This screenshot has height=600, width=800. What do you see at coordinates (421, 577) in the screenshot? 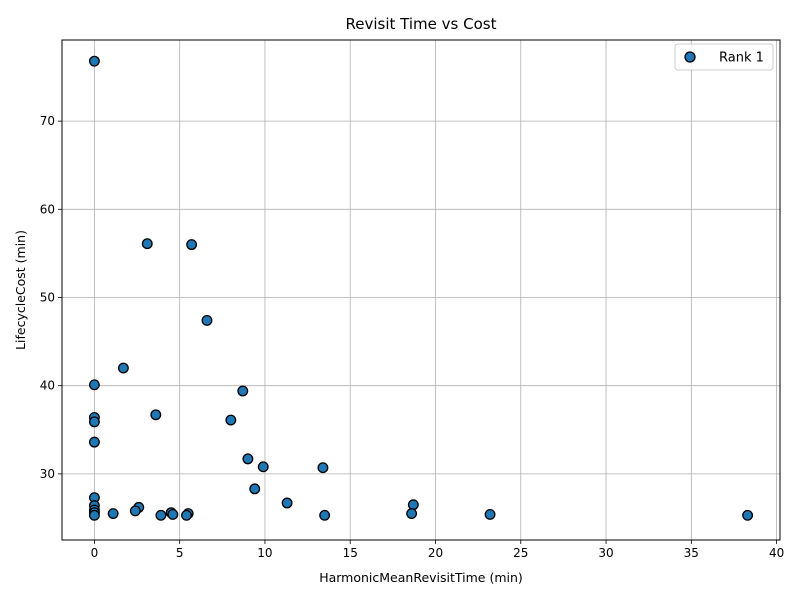
I see `x-axis-label: HarmonicMeanRevisitTime (min)` at bounding box center [421, 577].